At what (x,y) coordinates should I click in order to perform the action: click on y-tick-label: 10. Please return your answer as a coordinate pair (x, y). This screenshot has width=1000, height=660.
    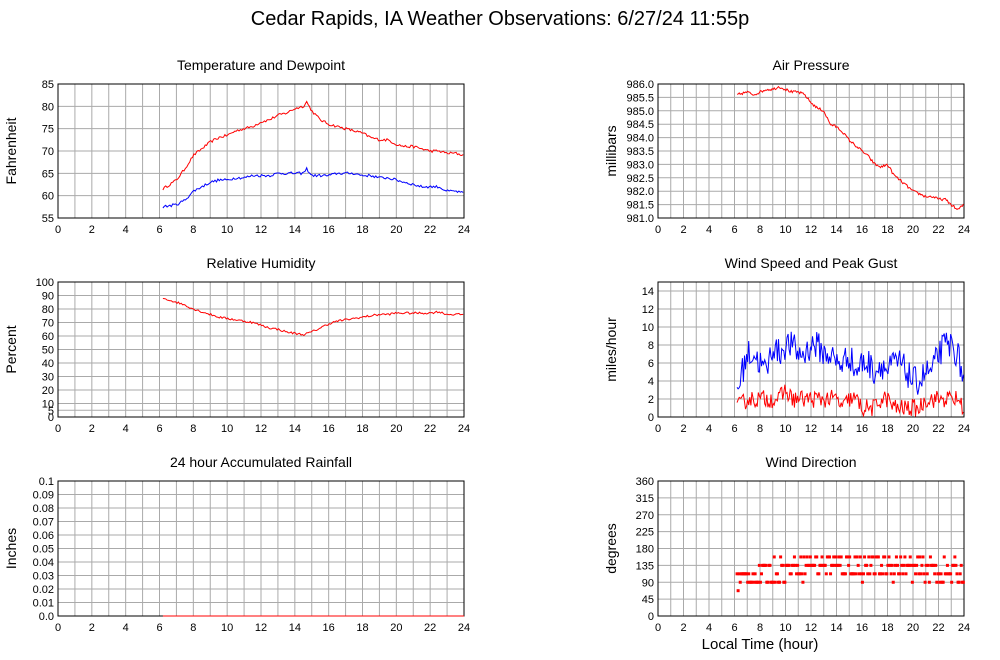
    Looking at the image, I should click on (48, 405).